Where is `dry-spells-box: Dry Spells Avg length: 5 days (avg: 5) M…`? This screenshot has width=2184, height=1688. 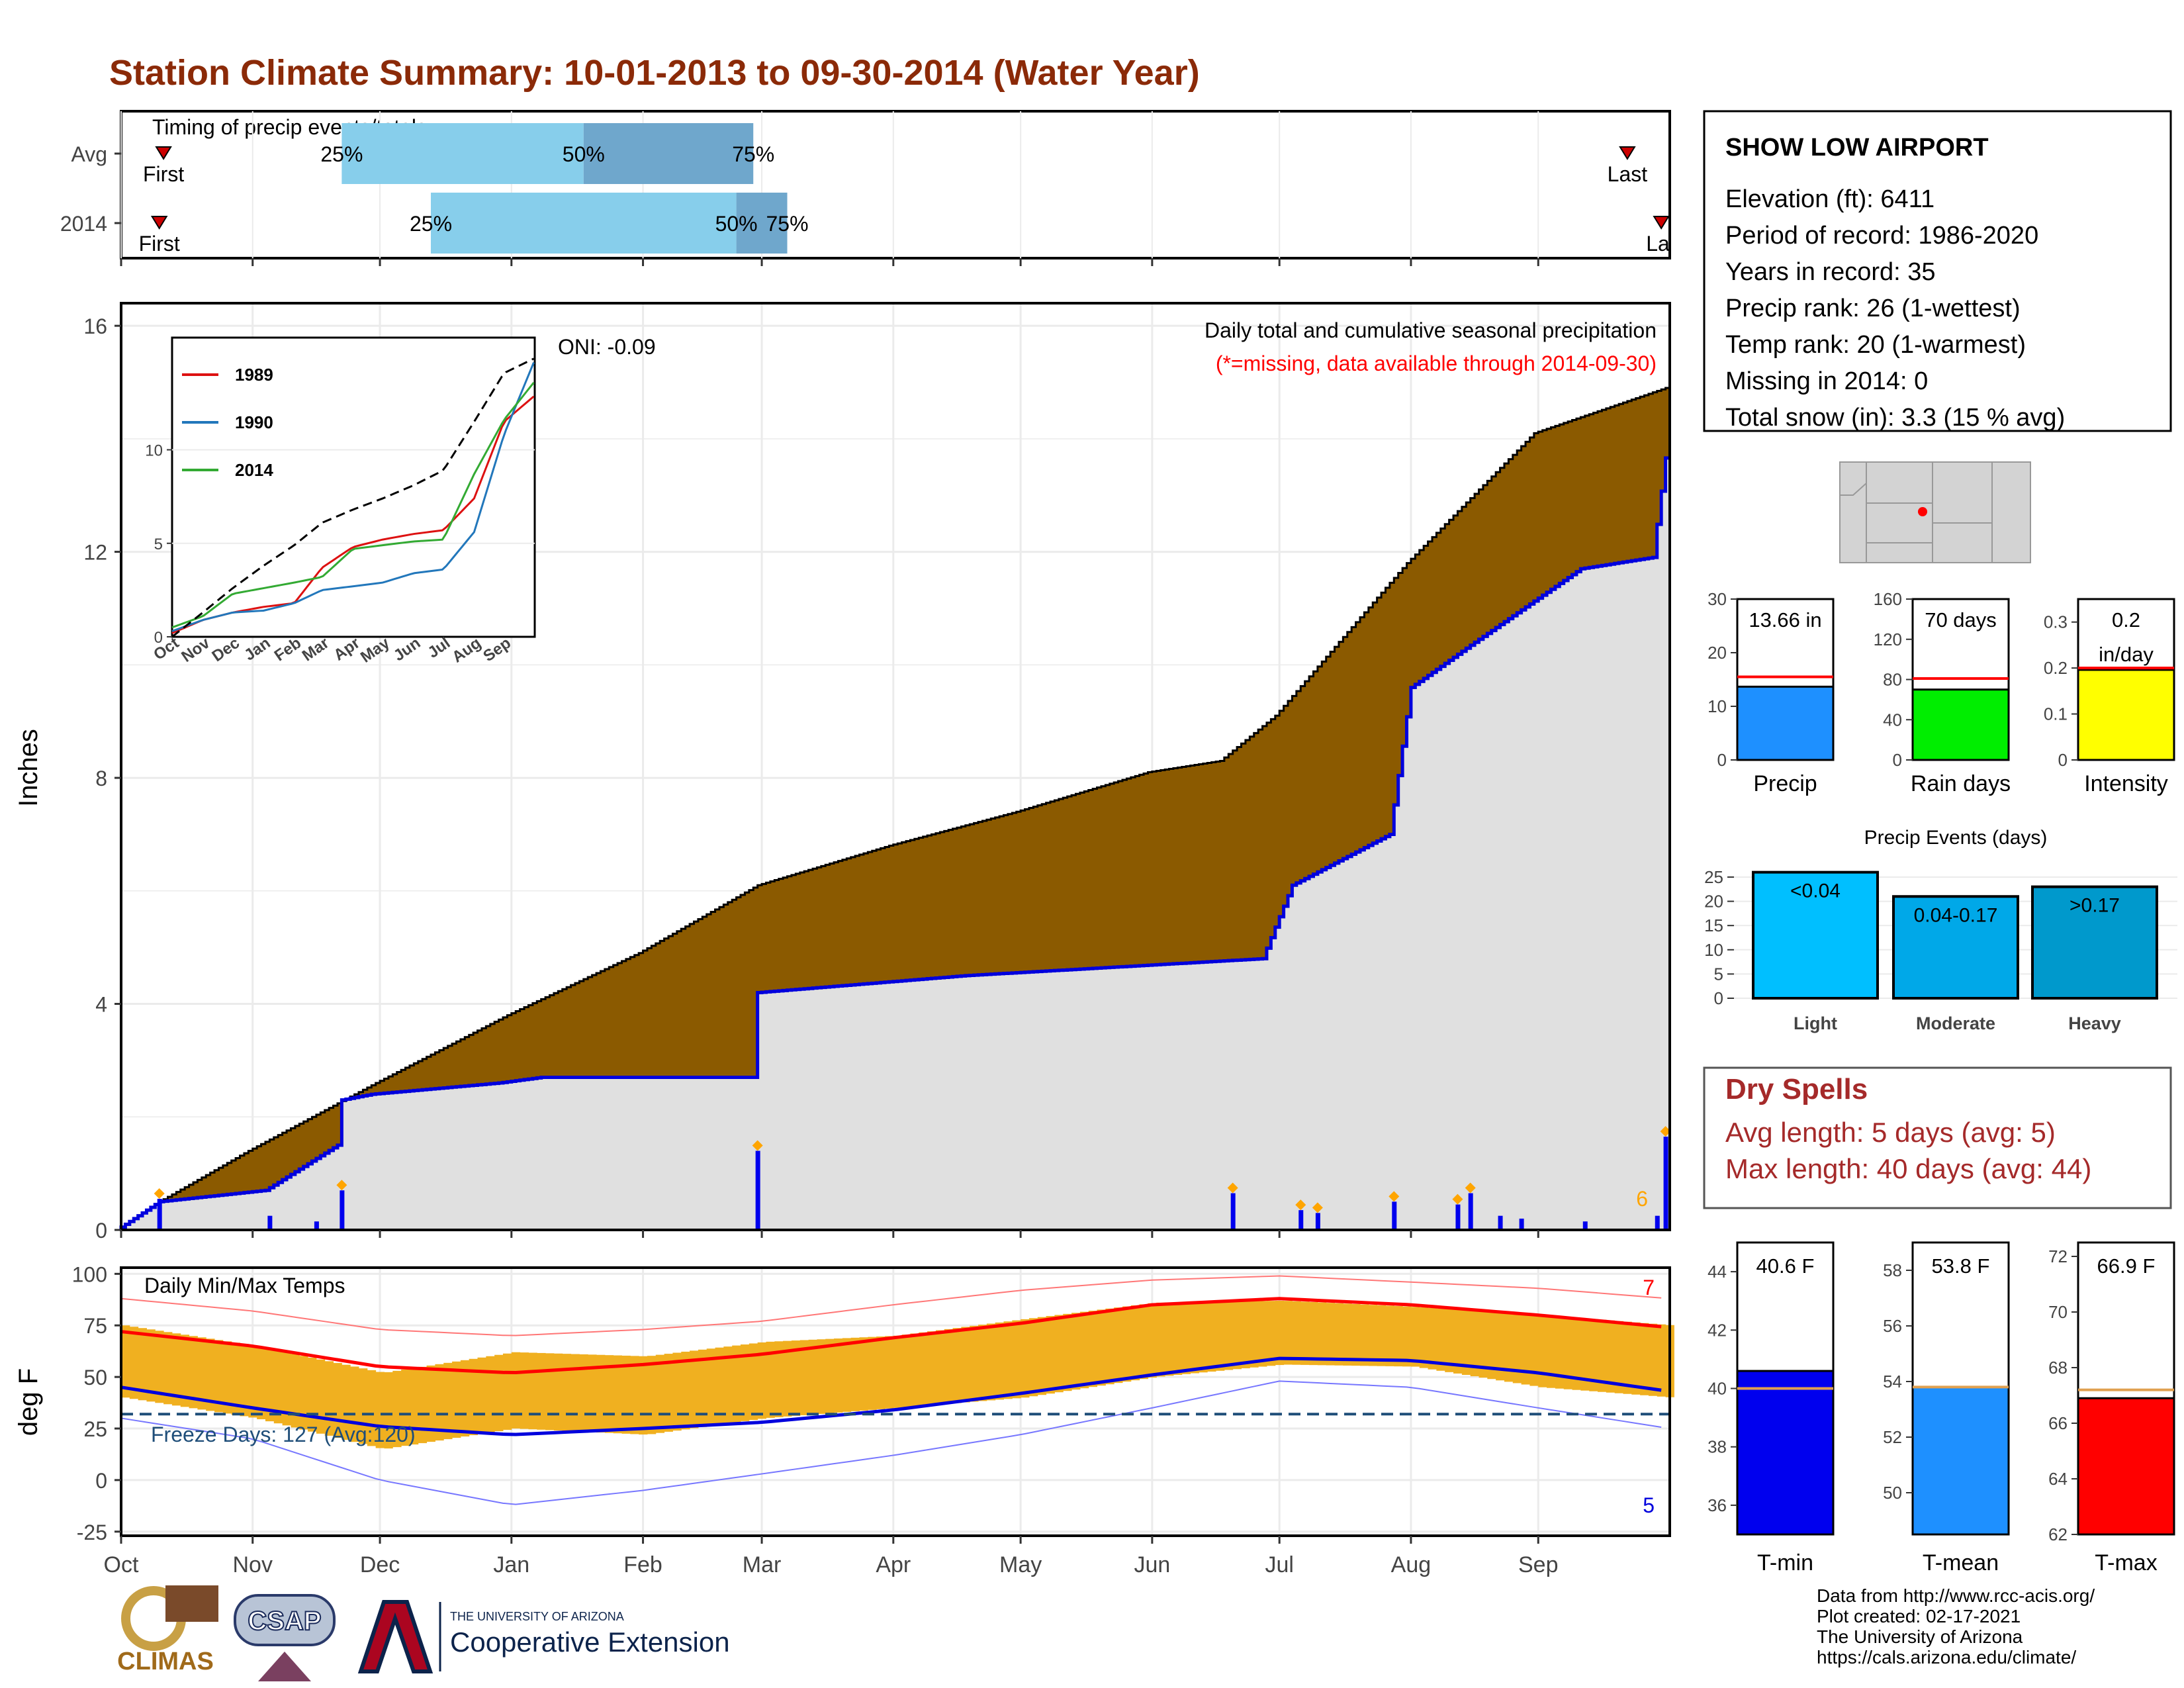 dry-spells-box: Dry Spells Avg length: 5 days (avg: 5) M… is located at coordinates (1937, 1137).